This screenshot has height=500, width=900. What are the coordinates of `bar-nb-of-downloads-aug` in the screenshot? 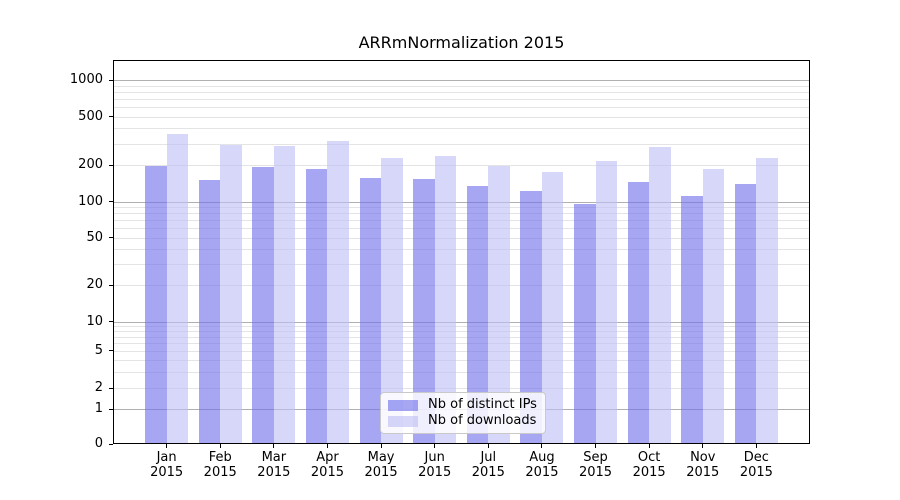 It's located at (552, 307).